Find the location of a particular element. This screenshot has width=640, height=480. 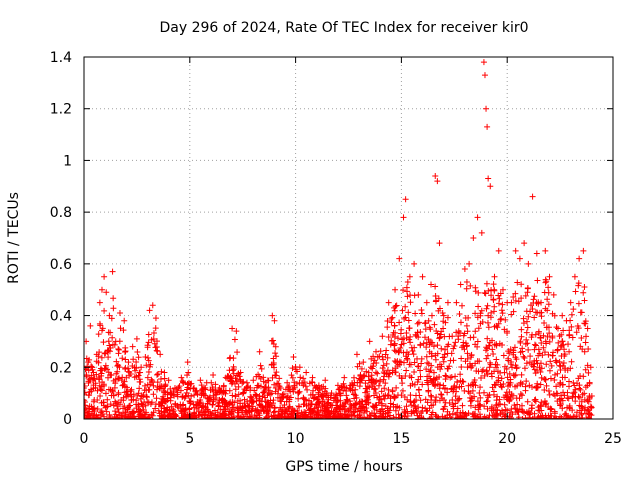

x-tick-label: 0 is located at coordinates (84, 439).